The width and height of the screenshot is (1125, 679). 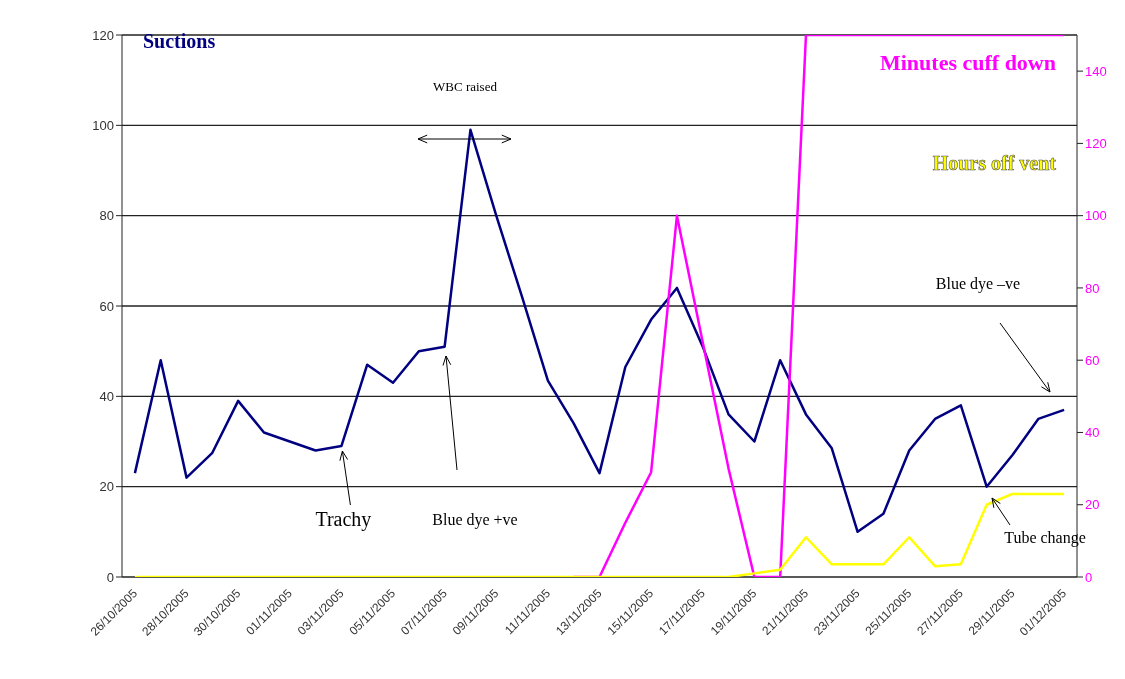 I want to click on text: Hours off vent, so click(x=994, y=163).